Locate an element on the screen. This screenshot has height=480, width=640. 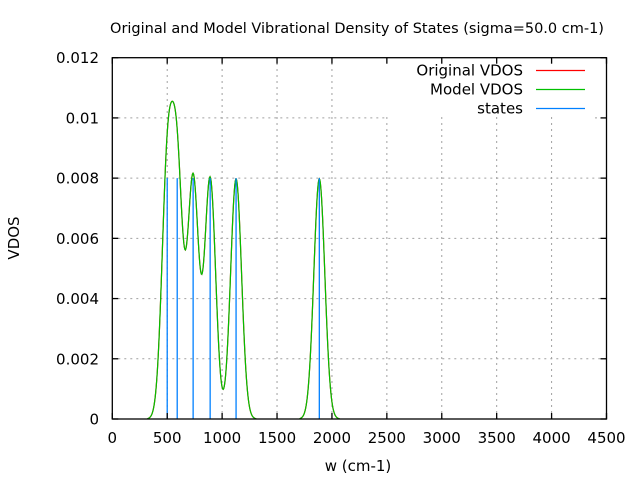
y-axis-label: VDOS is located at coordinates (14, 237).